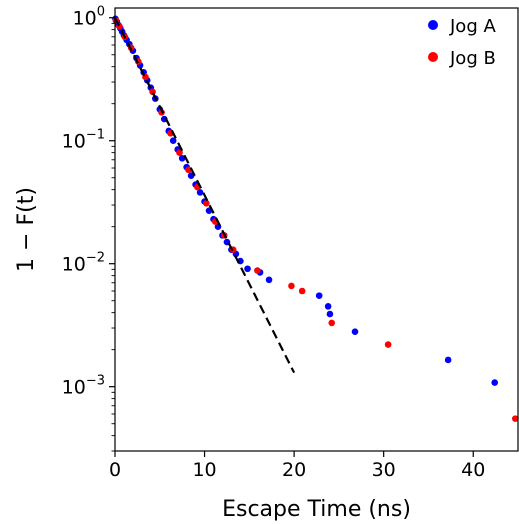 Image resolution: width=519 pixels, height=524 pixels. I want to click on y-tick-label: 10⁻³, so click(83, 386).